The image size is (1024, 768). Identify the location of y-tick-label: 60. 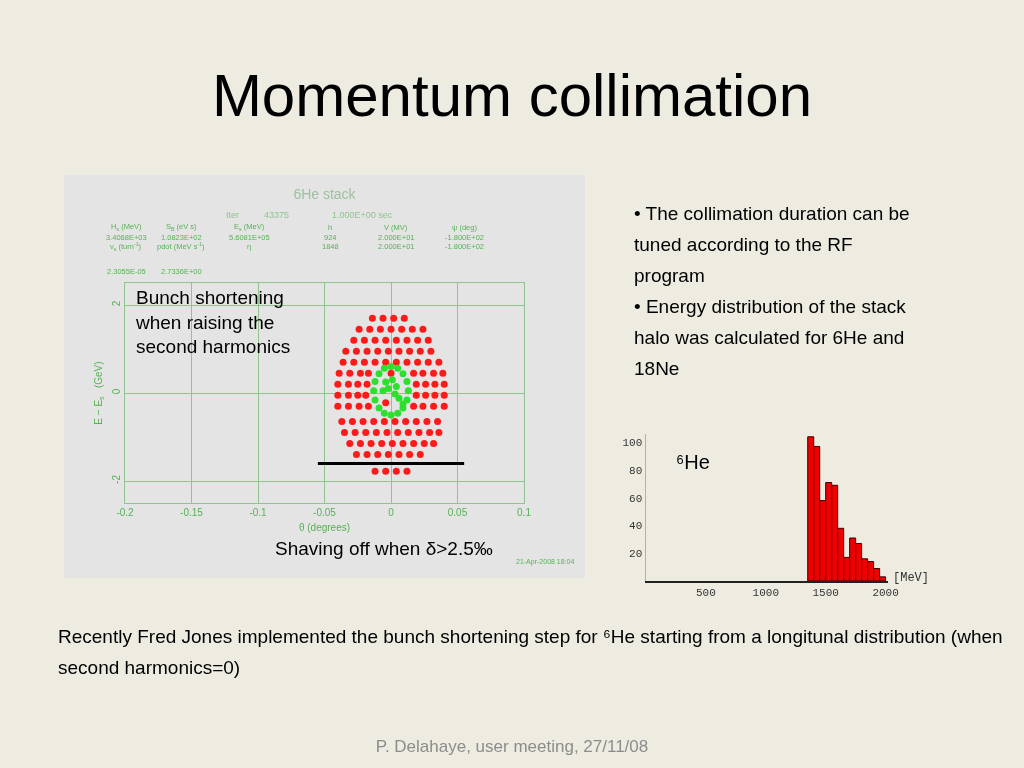
(636, 498).